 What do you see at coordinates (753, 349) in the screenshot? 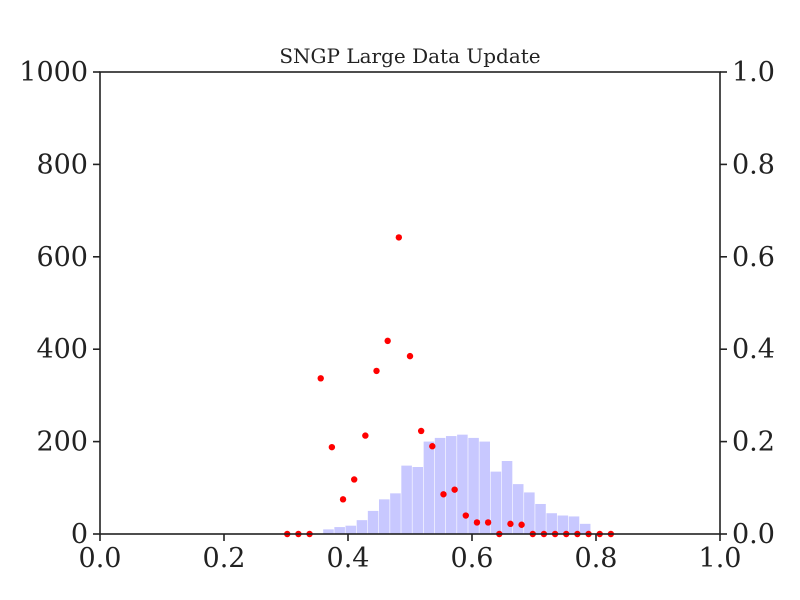
I see `y2-tick-label: 0.4` at bounding box center [753, 349].